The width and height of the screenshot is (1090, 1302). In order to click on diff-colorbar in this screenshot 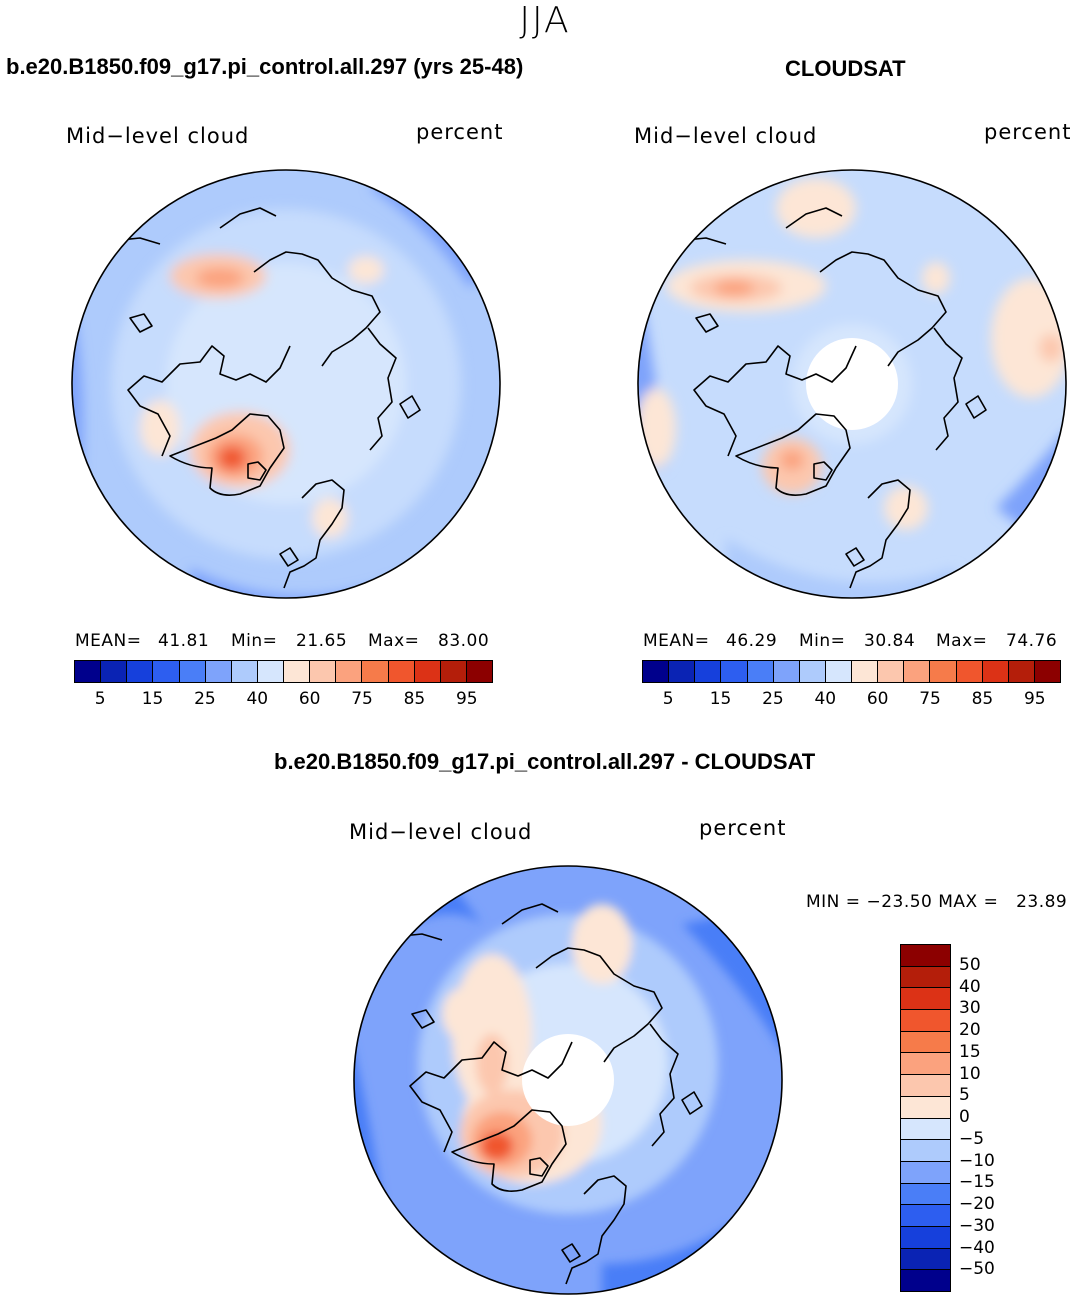, I will do `click(925, 1118)`.